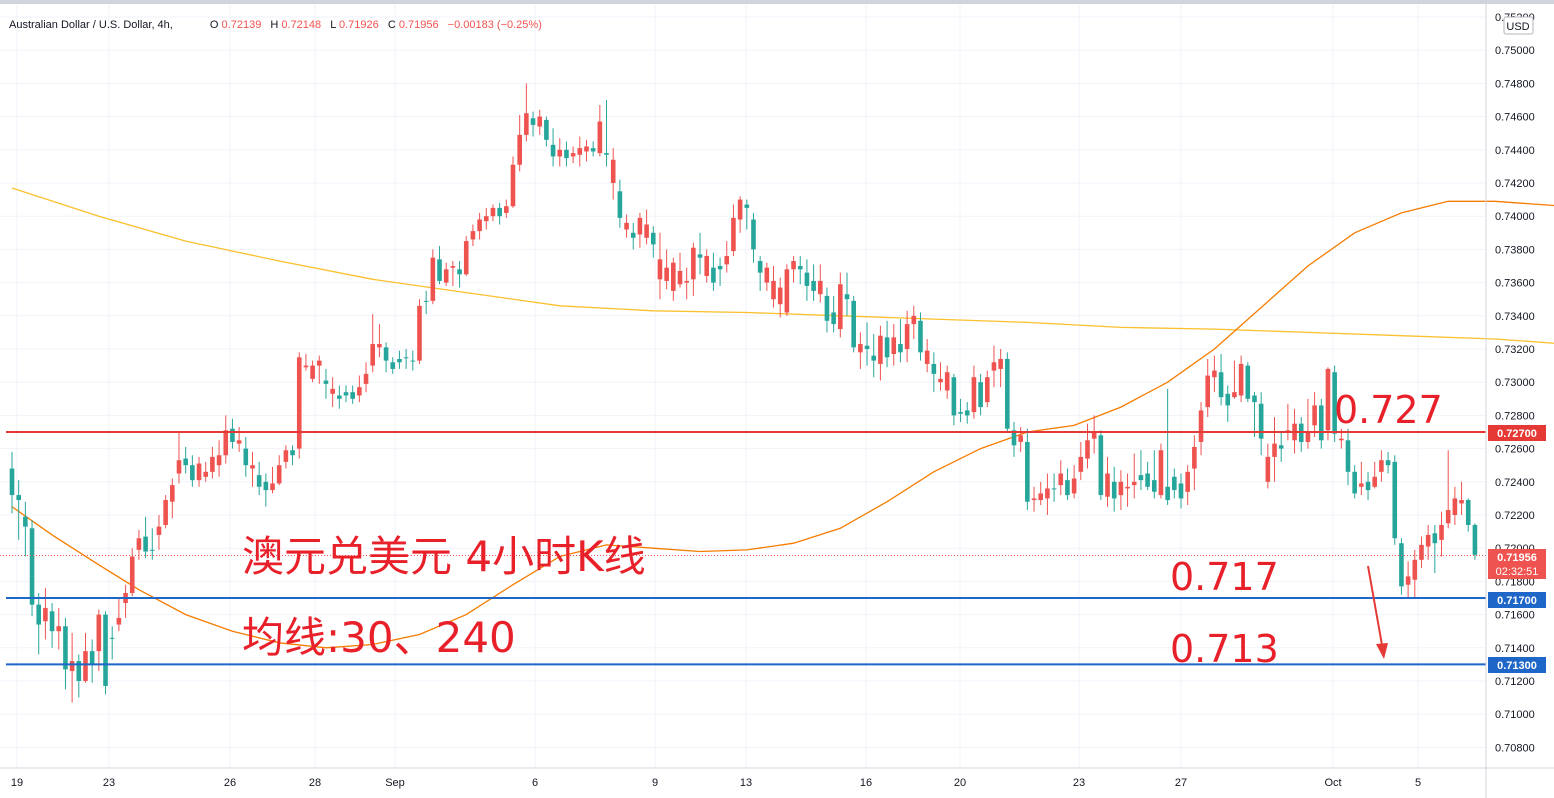 This screenshot has height=798, width=1554. Describe the element at coordinates (301, 25) in the screenshot. I see `high-value: 0.72148` at that location.